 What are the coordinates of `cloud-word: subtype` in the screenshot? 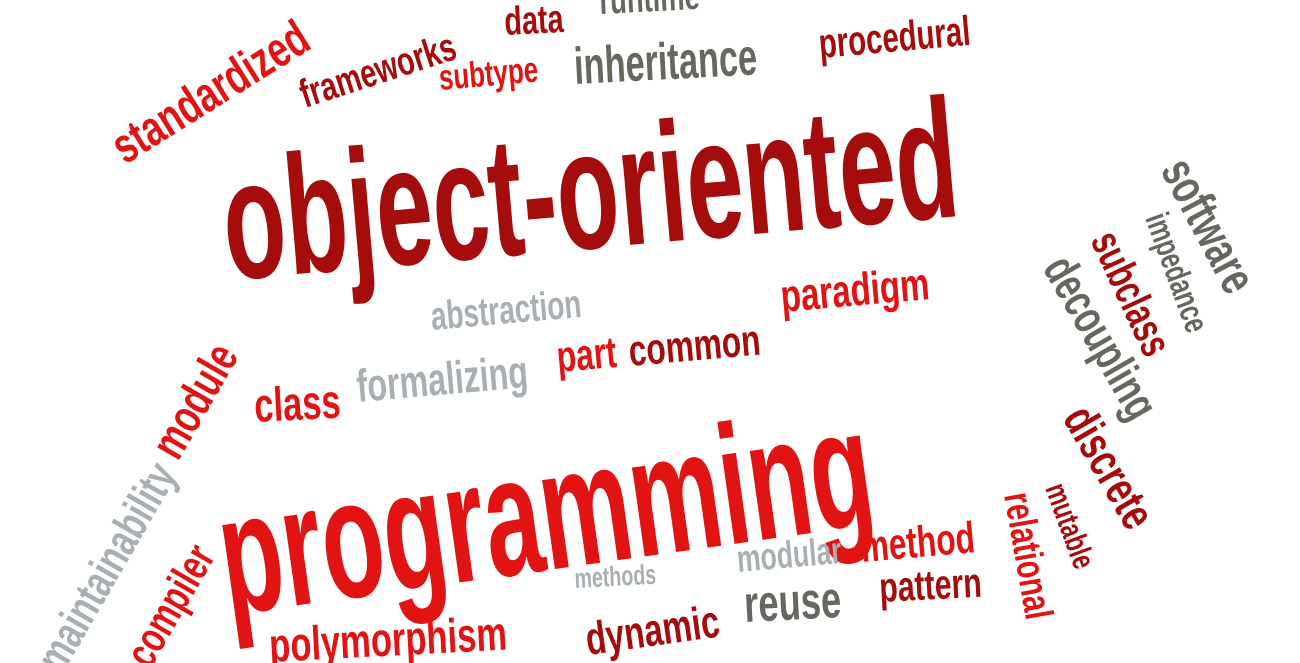 It's located at (488, 73).